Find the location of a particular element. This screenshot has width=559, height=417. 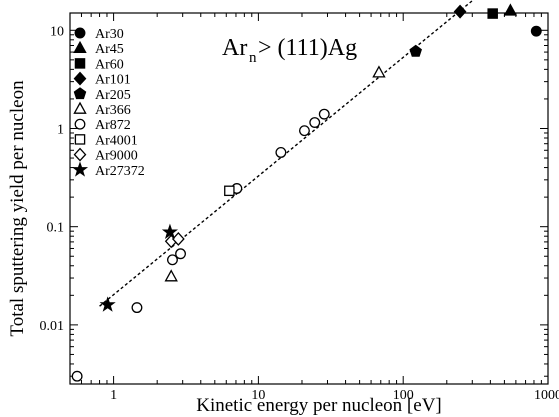

series-ar205 is located at coordinates (415, 50).